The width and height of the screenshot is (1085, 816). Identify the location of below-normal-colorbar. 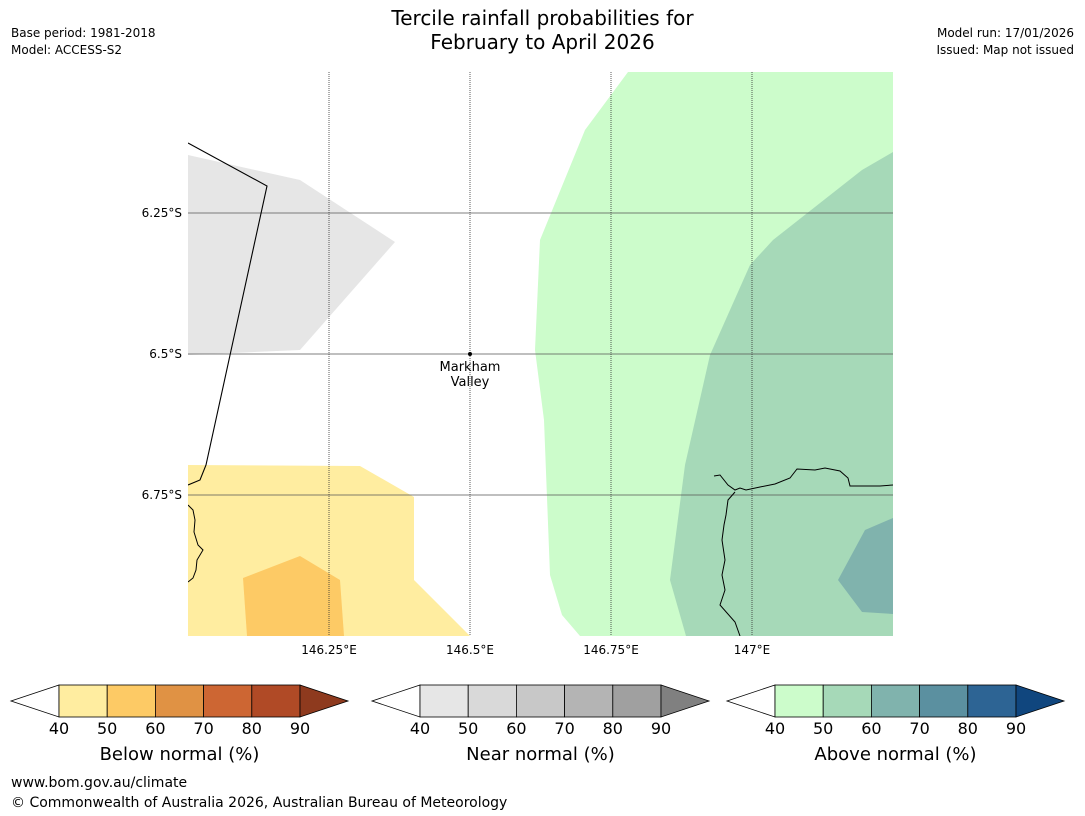
(179, 701).